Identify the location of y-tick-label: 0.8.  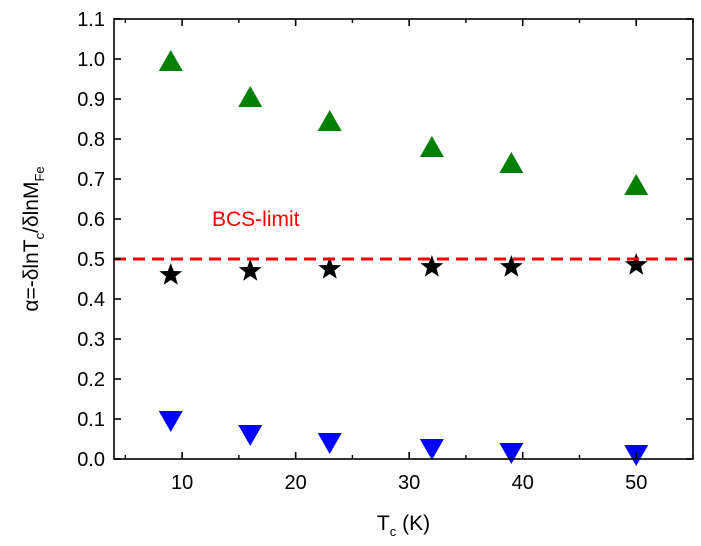
(91, 140).